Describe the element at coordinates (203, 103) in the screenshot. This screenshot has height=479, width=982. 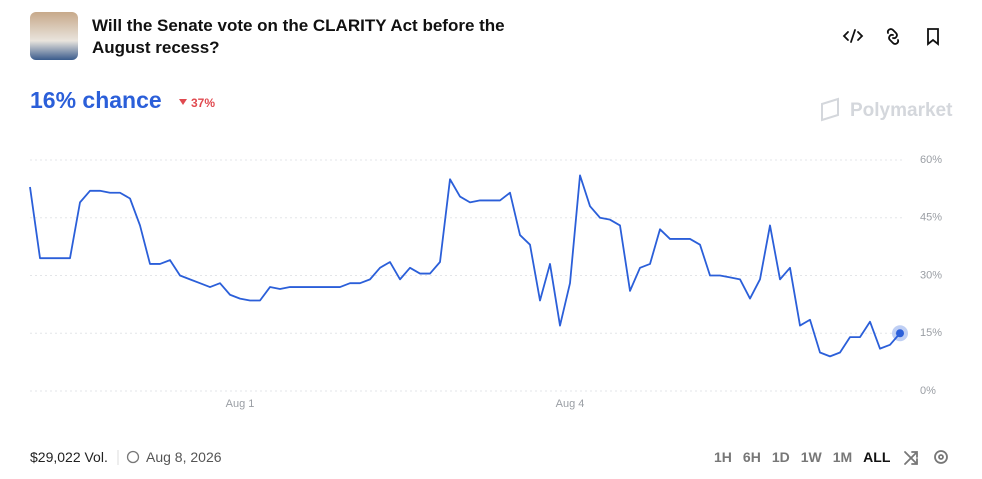
I see `change: 37%` at that location.